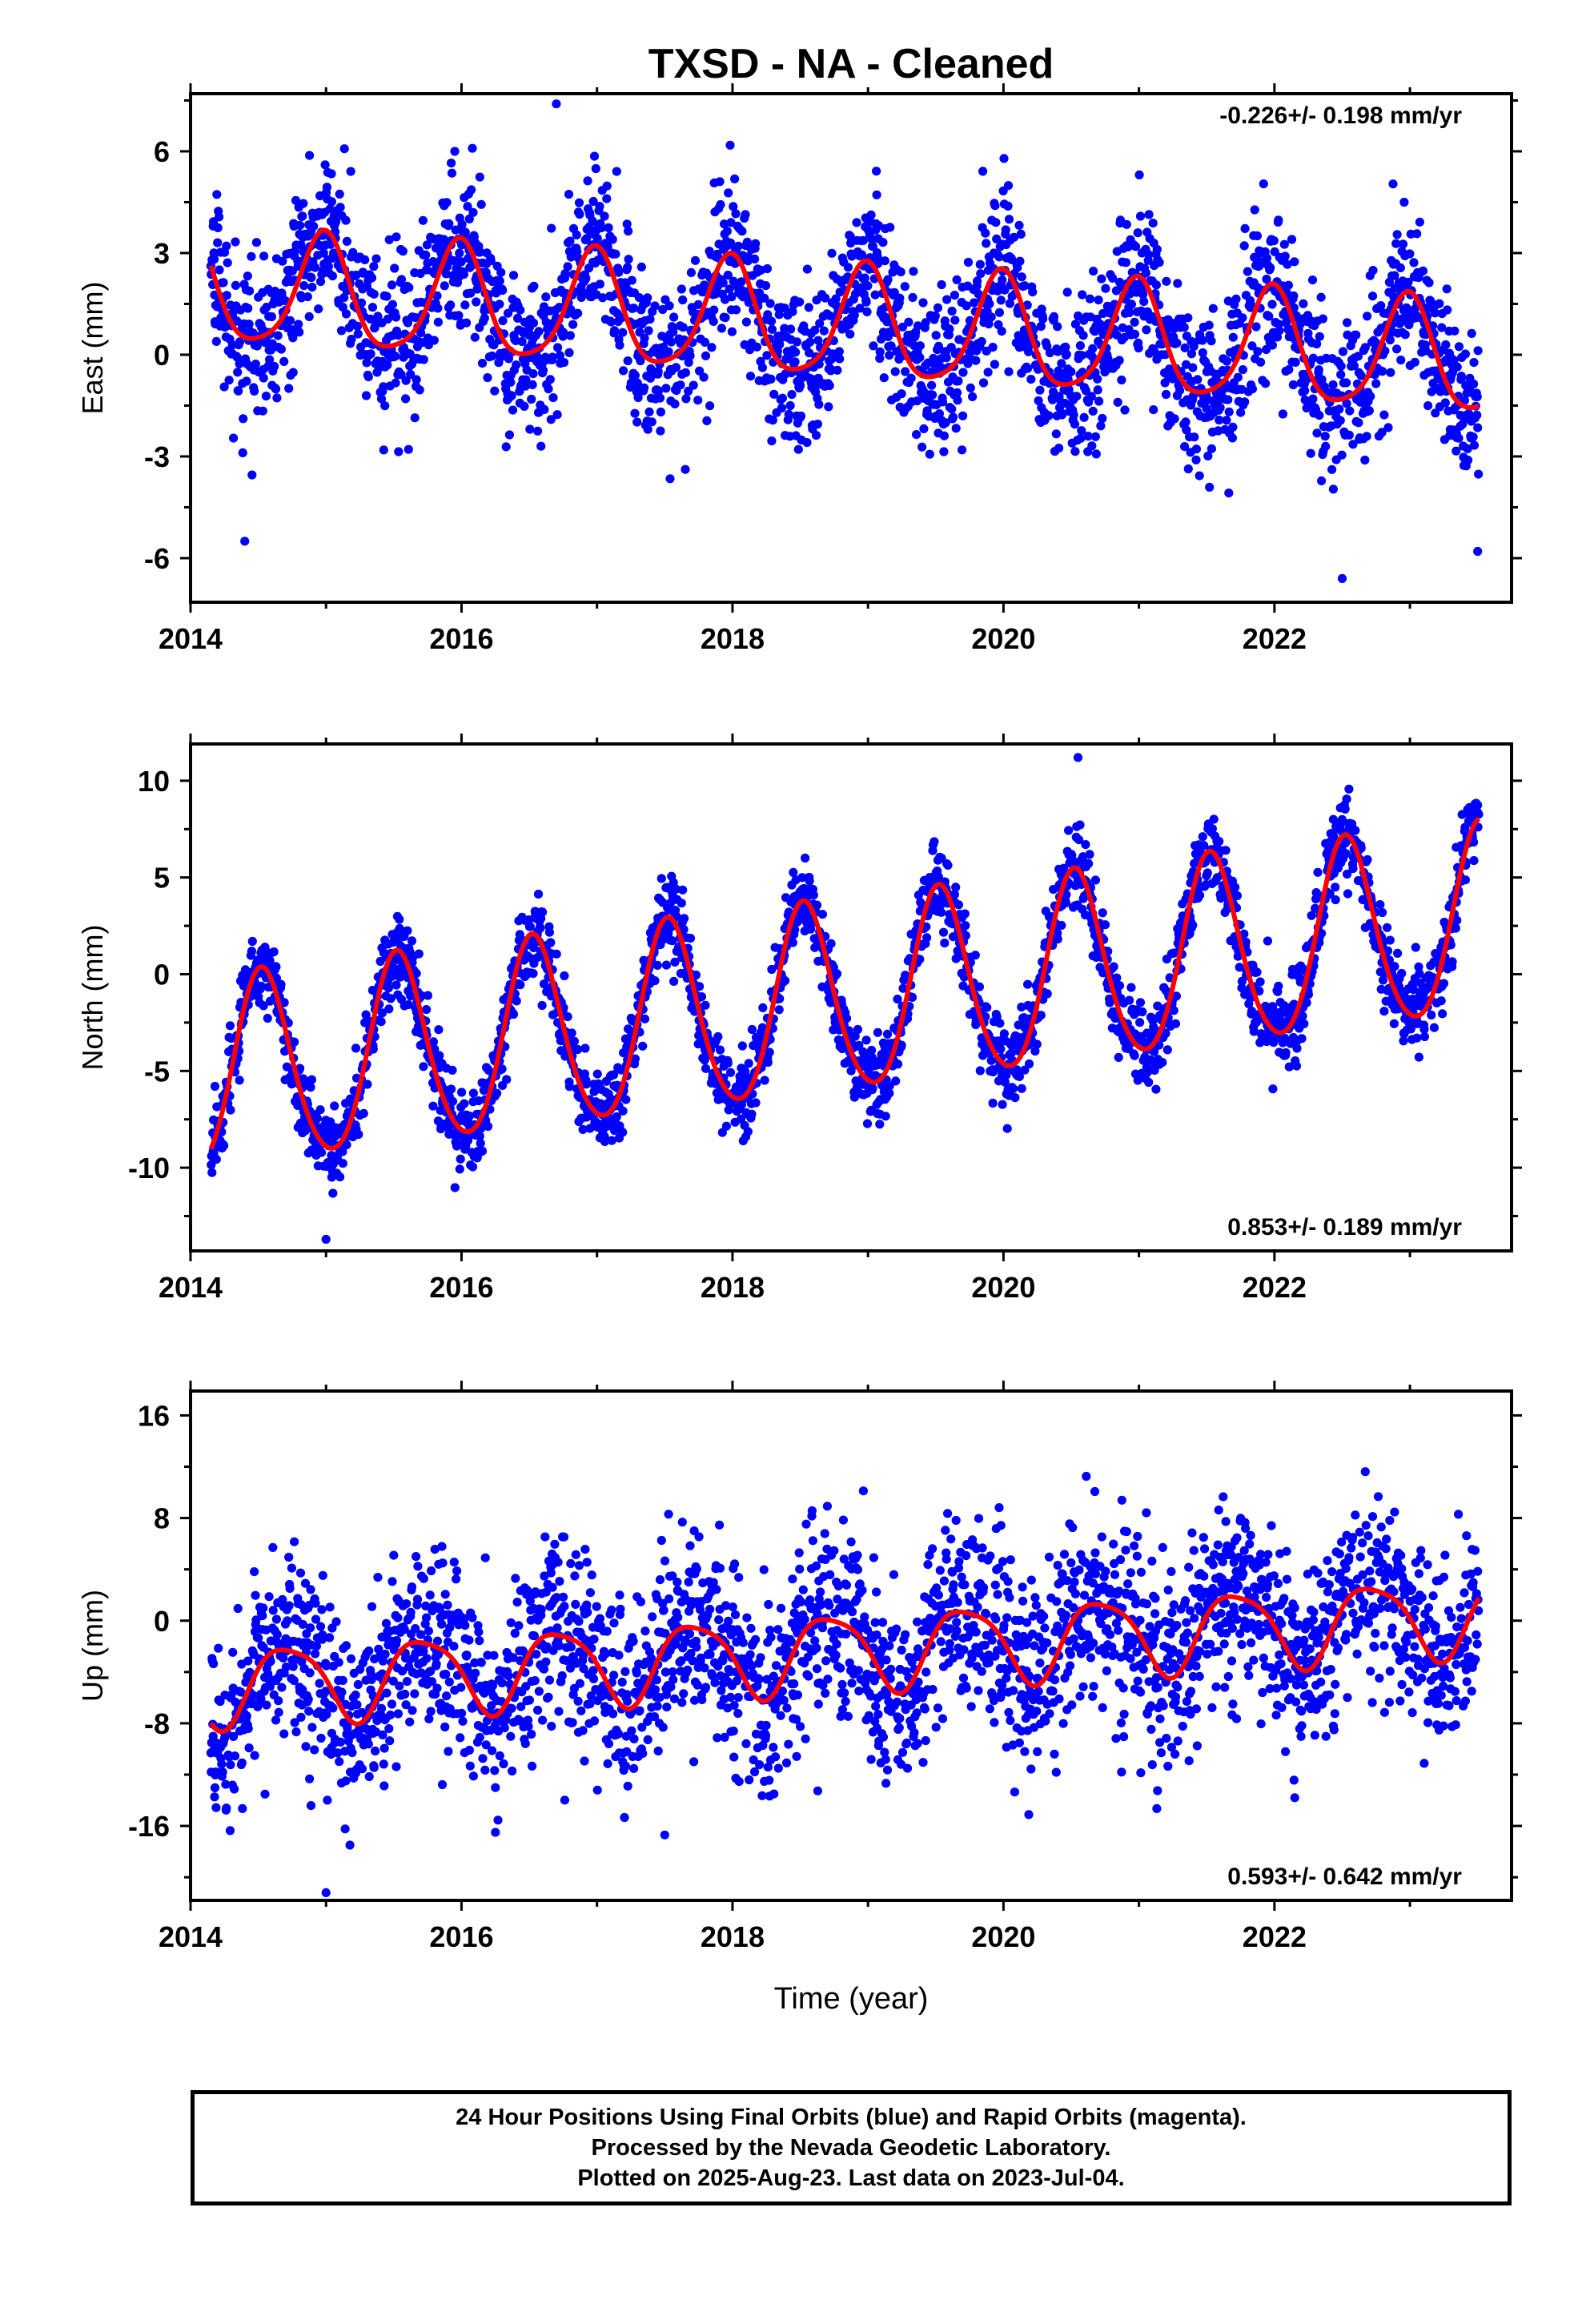  Describe the element at coordinates (191, 638) in the screenshot. I see `east-x-tick-label: 2014` at that location.